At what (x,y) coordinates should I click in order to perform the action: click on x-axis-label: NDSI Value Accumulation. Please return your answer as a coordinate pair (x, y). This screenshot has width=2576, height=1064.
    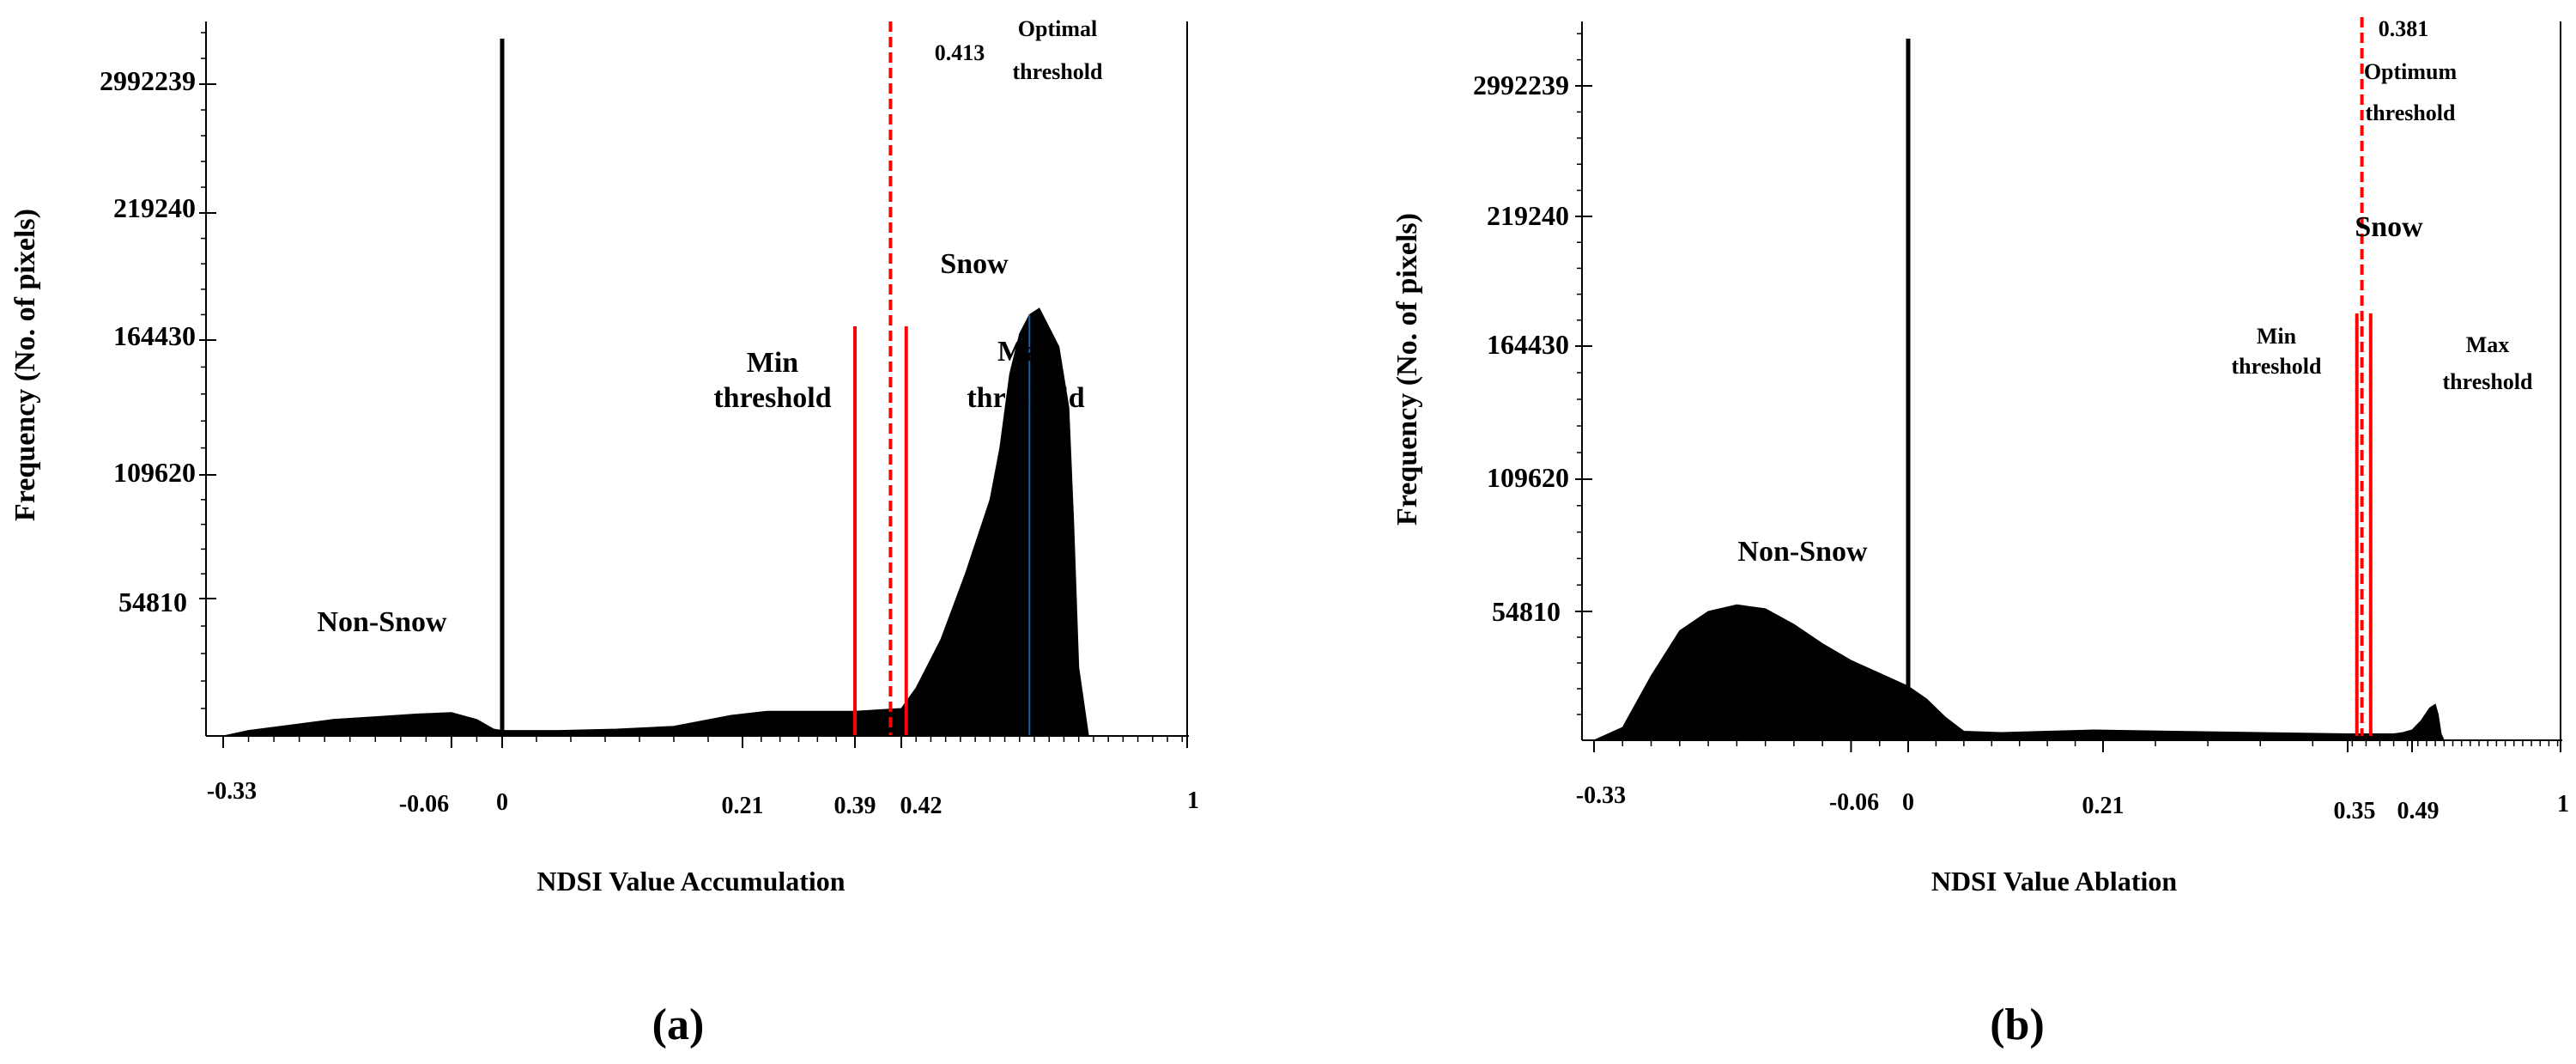
    Looking at the image, I should click on (690, 881).